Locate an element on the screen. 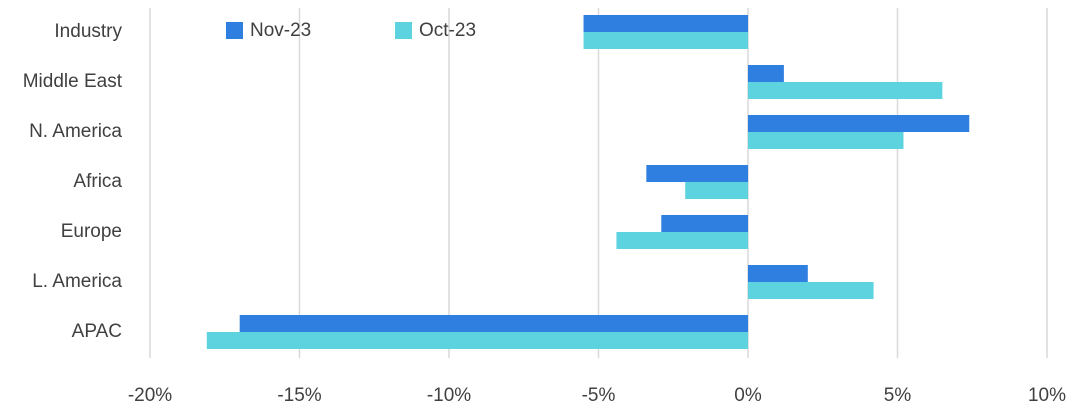 Image resolution: width=1068 pixels, height=408 pixels. y-tick-label: L. America is located at coordinates (77, 281).